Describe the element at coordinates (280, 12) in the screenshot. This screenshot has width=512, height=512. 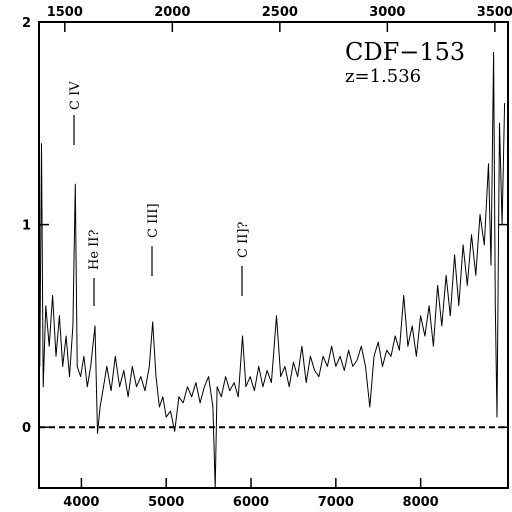
I see `x2-tick-label: 2500` at that location.